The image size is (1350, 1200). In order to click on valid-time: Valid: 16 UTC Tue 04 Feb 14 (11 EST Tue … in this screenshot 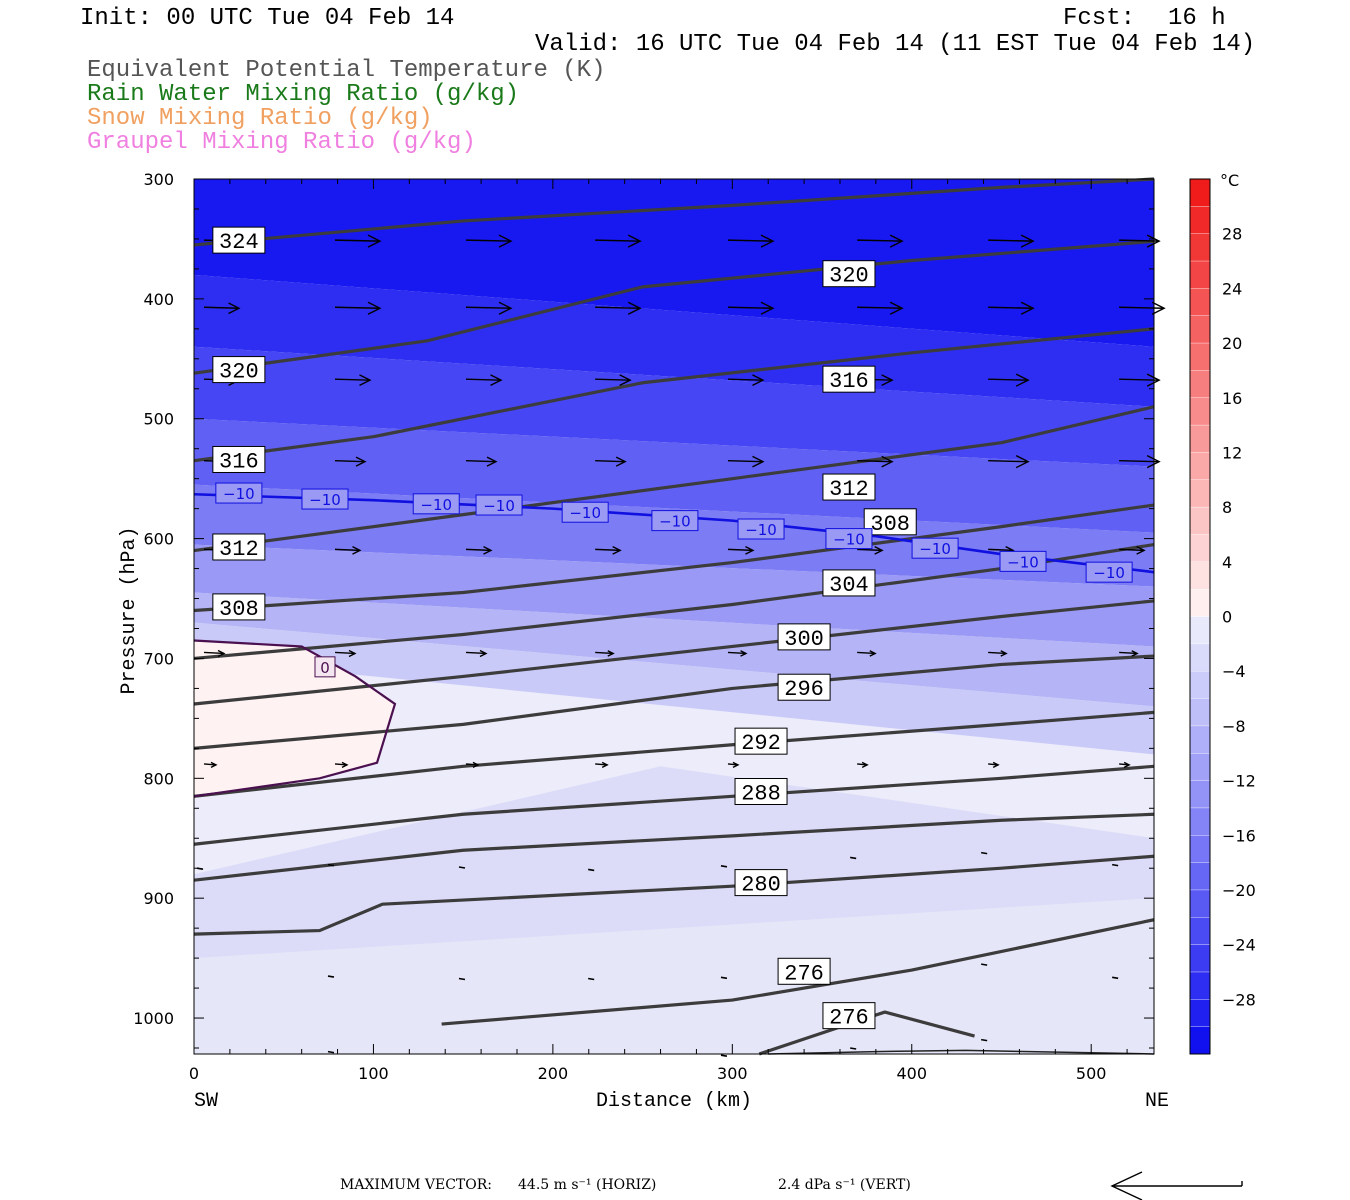, I will do `click(895, 44)`.